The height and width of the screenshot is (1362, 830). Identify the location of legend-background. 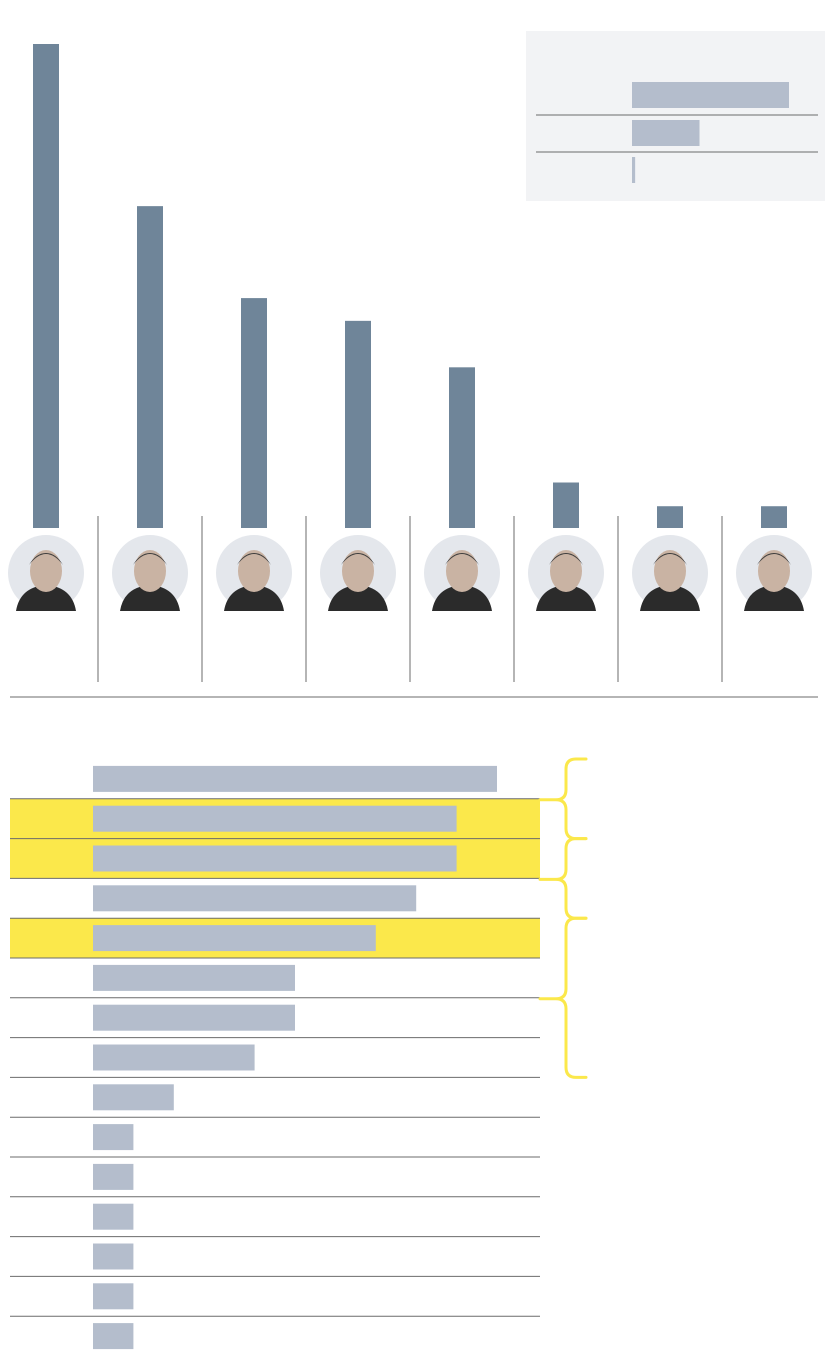
(675, 116).